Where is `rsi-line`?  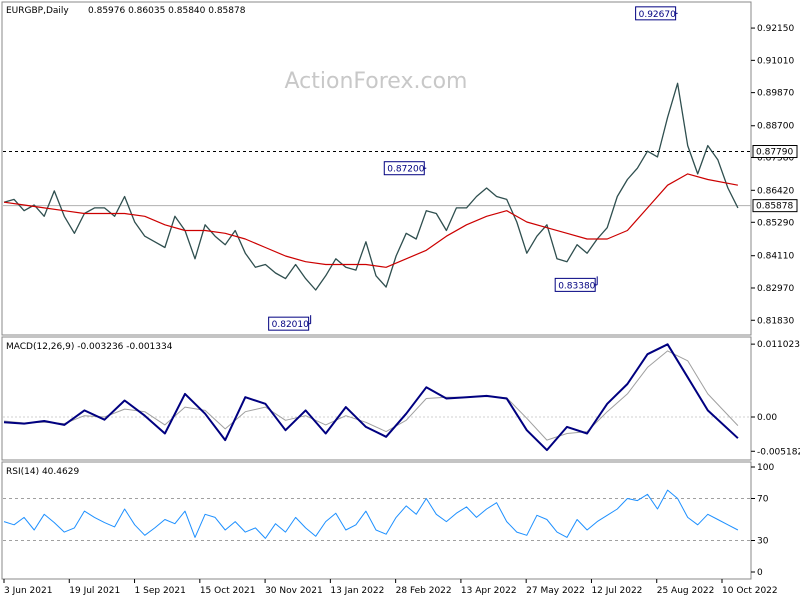
rsi-line is located at coordinates (371, 514).